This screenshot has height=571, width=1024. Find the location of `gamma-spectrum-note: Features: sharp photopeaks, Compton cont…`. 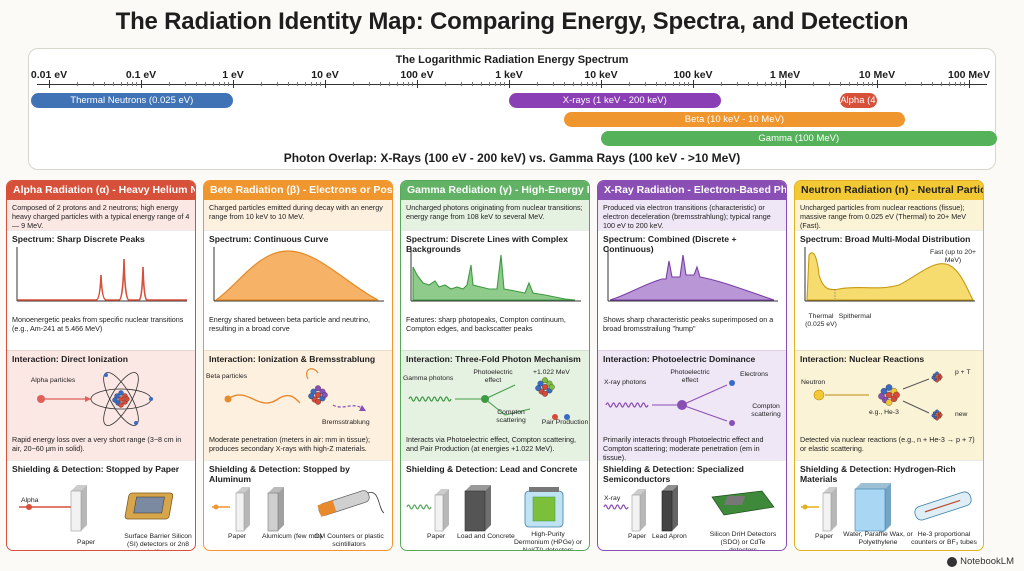

gamma-spectrum-note: Features: sharp photopeaks, Compton cont… is located at coordinates (486, 324).